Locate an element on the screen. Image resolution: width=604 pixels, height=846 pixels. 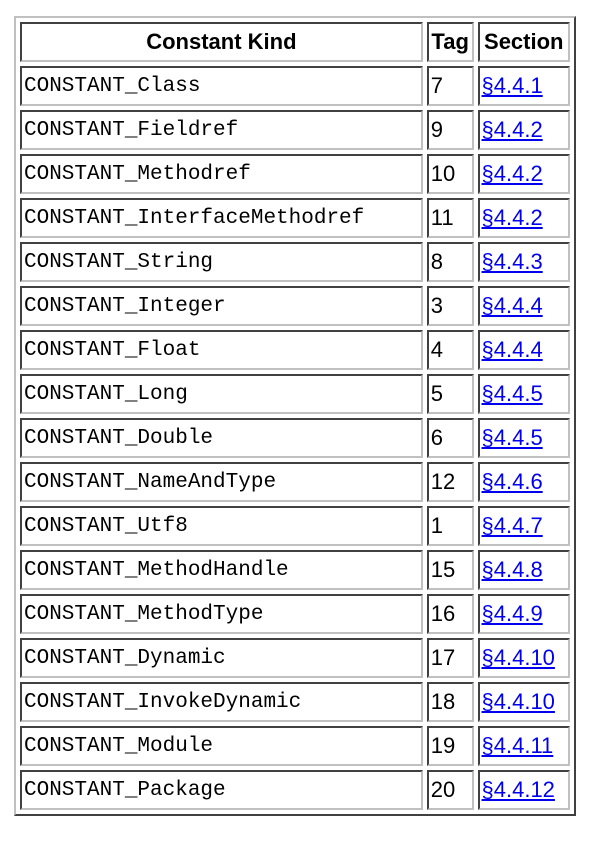
header-section: Section is located at coordinates (523, 42).